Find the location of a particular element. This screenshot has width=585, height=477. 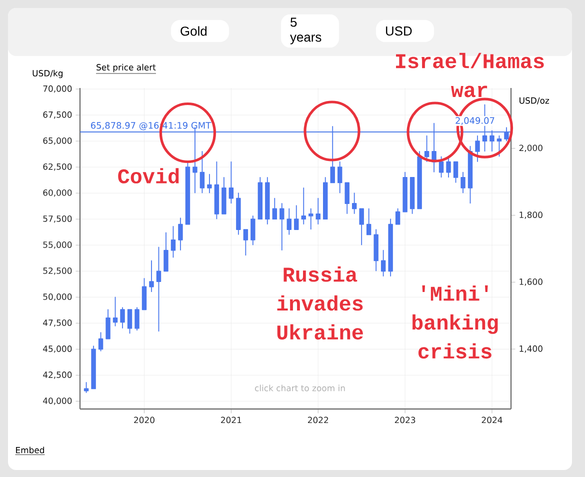

y-tick-label: 67,500 is located at coordinates (57, 115).